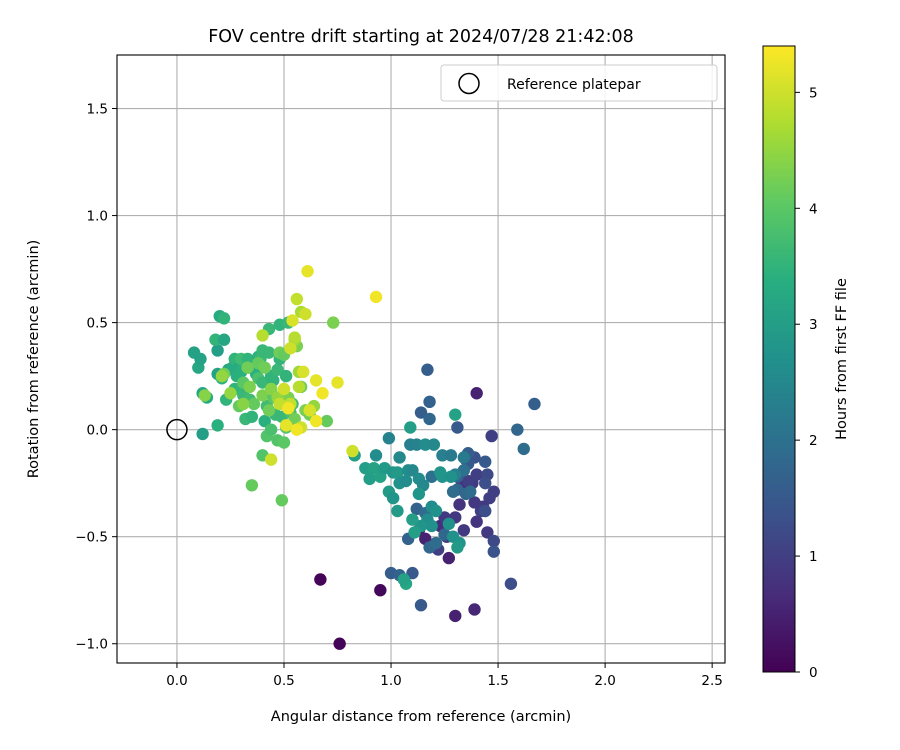  What do you see at coordinates (97, 324) in the screenshot?
I see `y-tick-label: 0.5` at bounding box center [97, 324].